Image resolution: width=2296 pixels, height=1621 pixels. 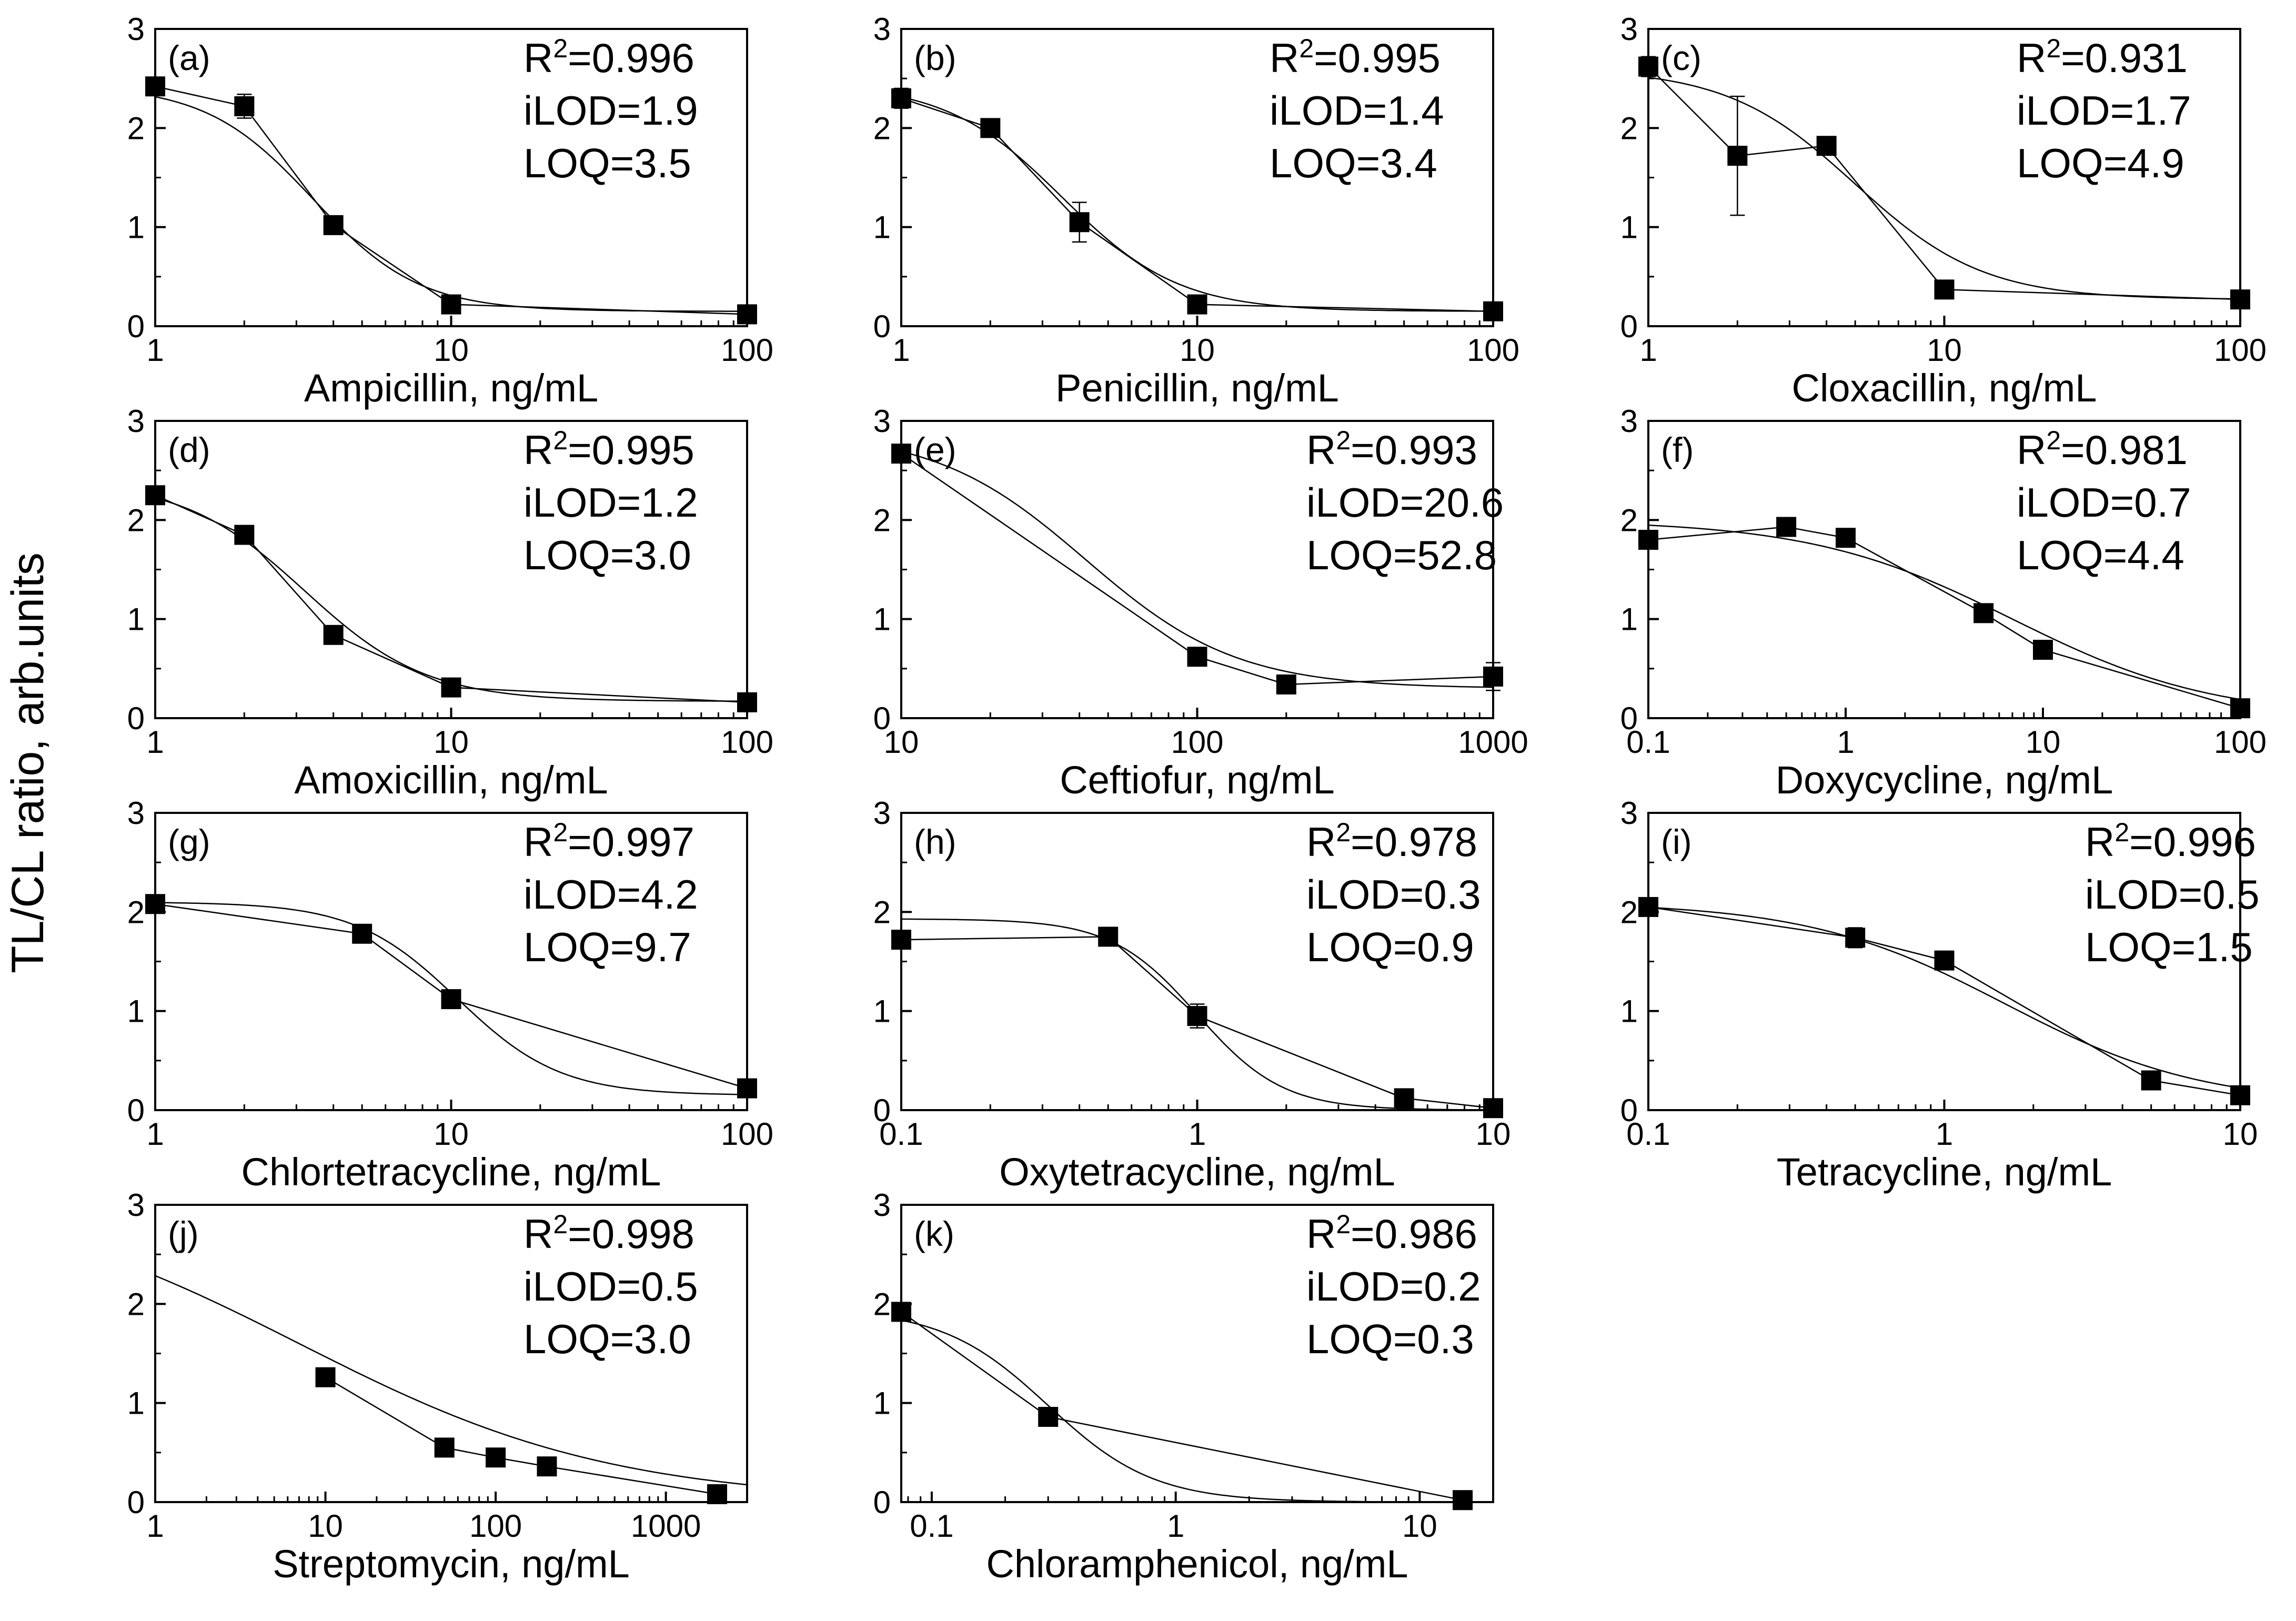 I want to click on annotation-loq: LOQ=1.5, so click(x=2169, y=947).